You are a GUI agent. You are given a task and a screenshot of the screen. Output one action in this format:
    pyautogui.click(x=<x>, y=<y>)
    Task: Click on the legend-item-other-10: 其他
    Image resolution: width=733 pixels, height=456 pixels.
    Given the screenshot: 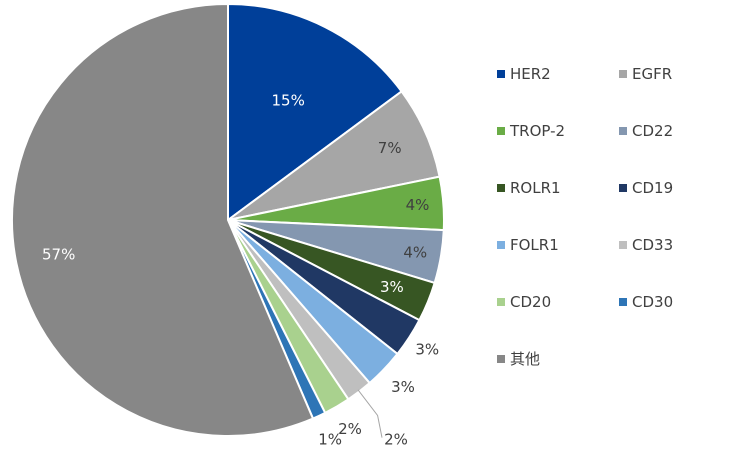 What is the action you would take?
    pyautogui.click(x=518, y=359)
    